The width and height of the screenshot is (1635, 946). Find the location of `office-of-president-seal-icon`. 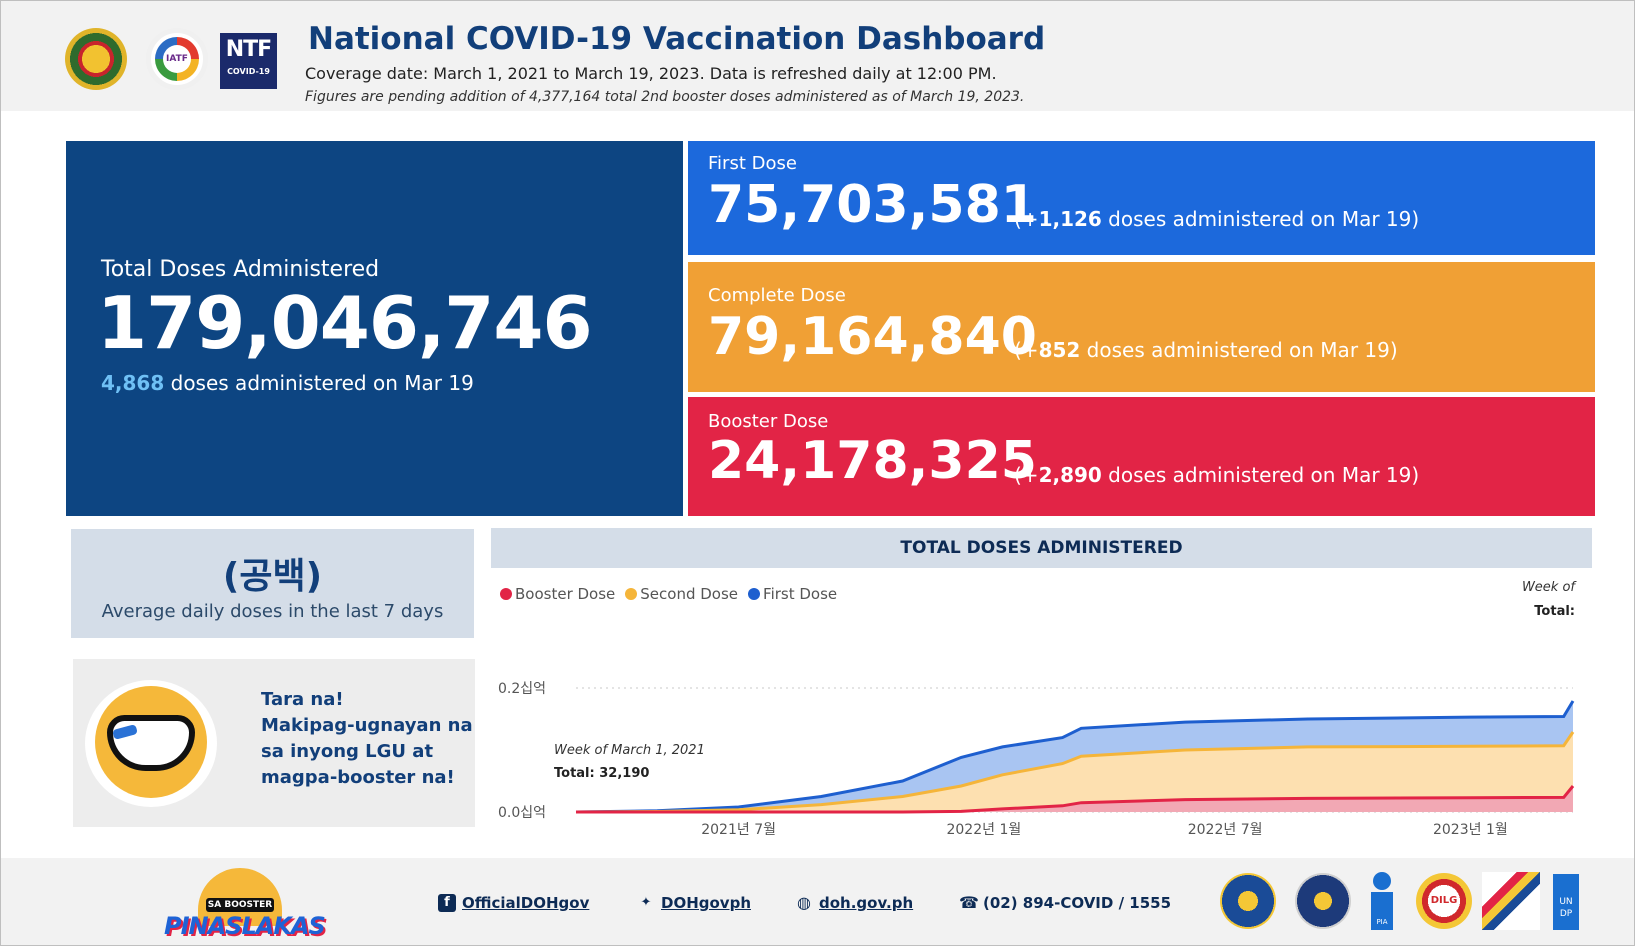

office-of-president-seal-icon is located at coordinates (1248, 901).